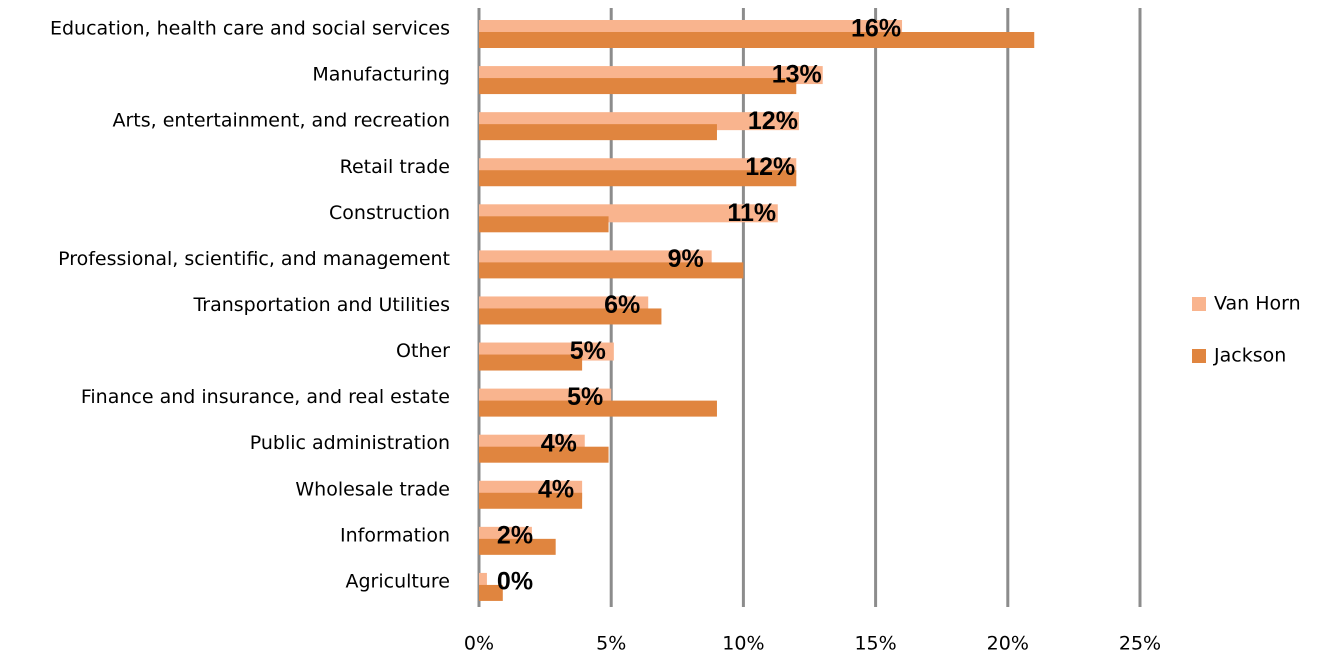 The width and height of the screenshot is (1339, 658). What do you see at coordinates (395, 535) in the screenshot?
I see `y-tick-label: Information` at bounding box center [395, 535].